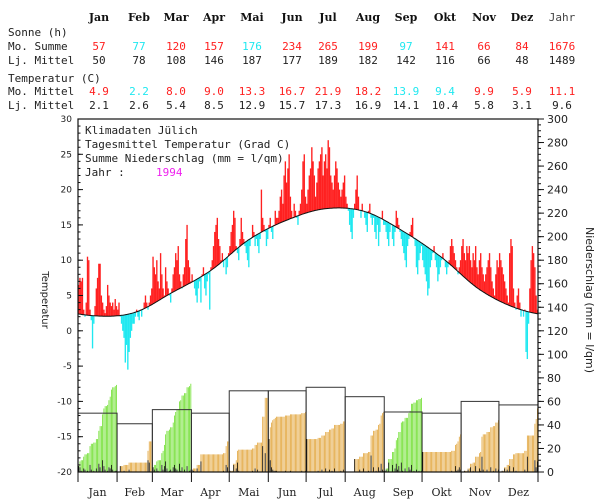  What do you see at coordinates (214, 46) in the screenshot?
I see `sun-month-value: 157` at bounding box center [214, 46].